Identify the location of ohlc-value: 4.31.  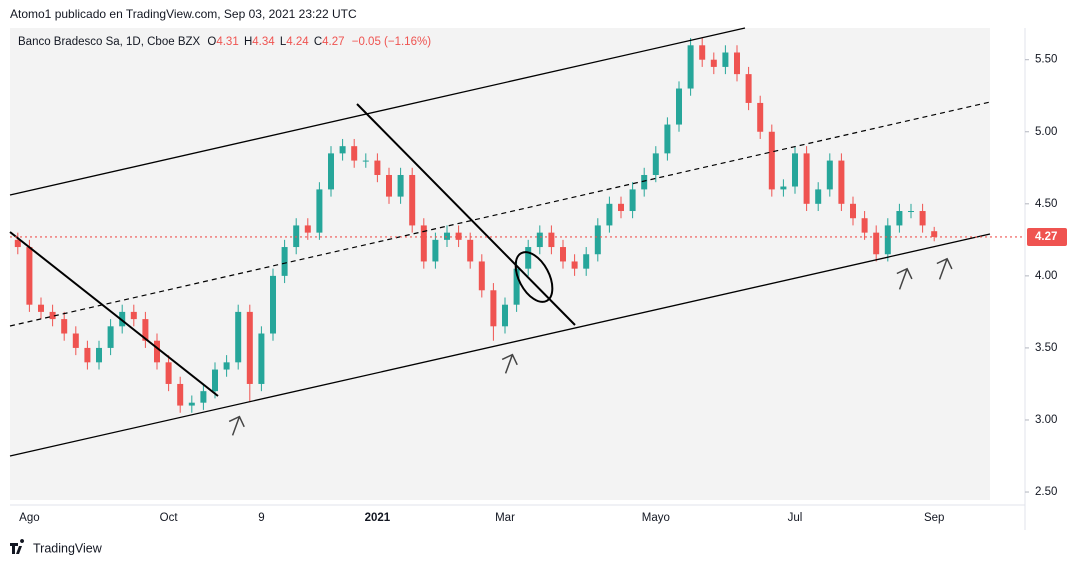
(227, 42).